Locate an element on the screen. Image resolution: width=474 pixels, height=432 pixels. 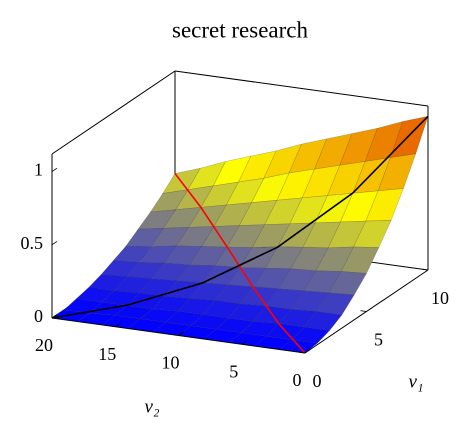
chart-title: secret research is located at coordinates (240, 29).